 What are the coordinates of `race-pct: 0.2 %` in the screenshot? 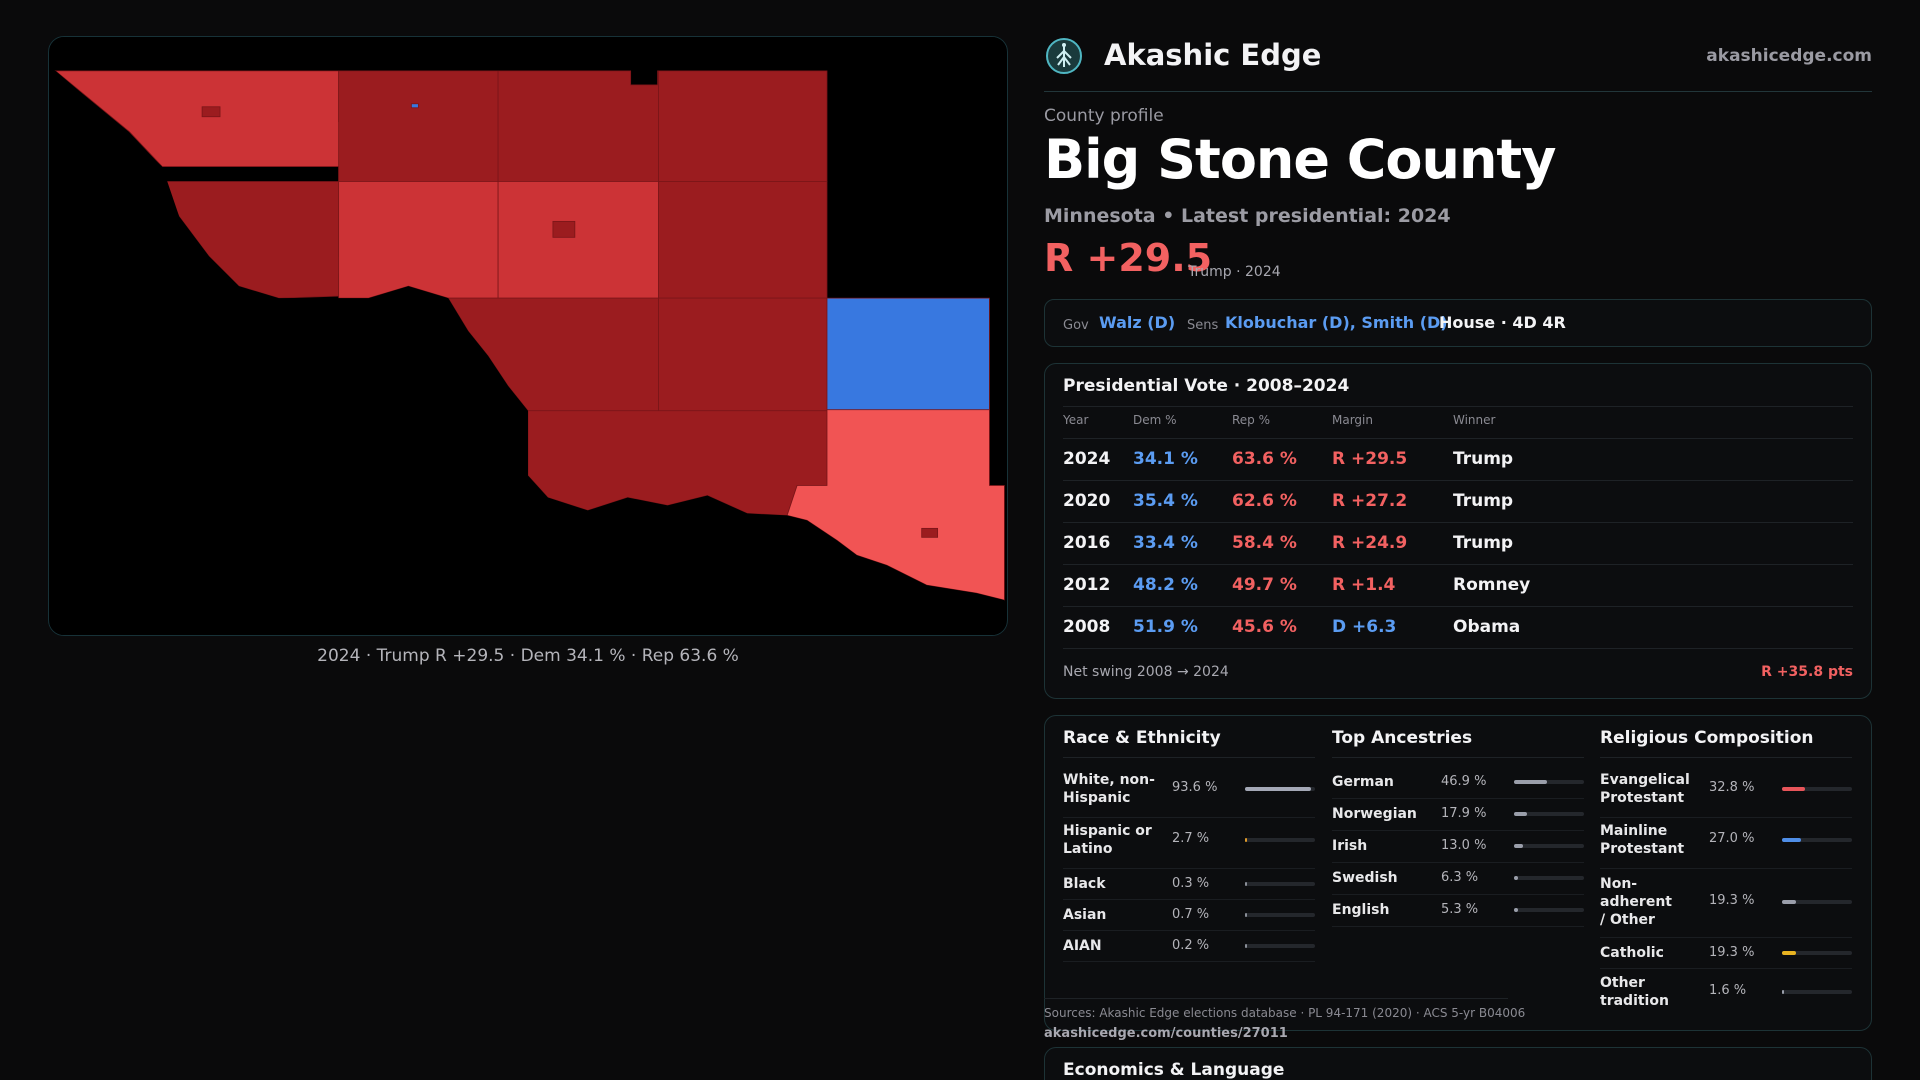 It's located at (1191, 945).